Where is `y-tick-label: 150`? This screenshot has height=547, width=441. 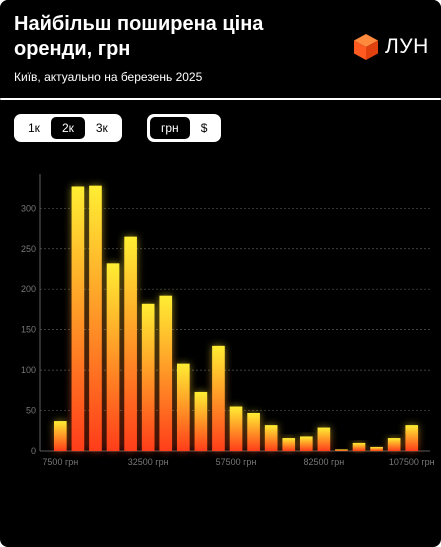
y-tick-label: 150 is located at coordinates (28, 330).